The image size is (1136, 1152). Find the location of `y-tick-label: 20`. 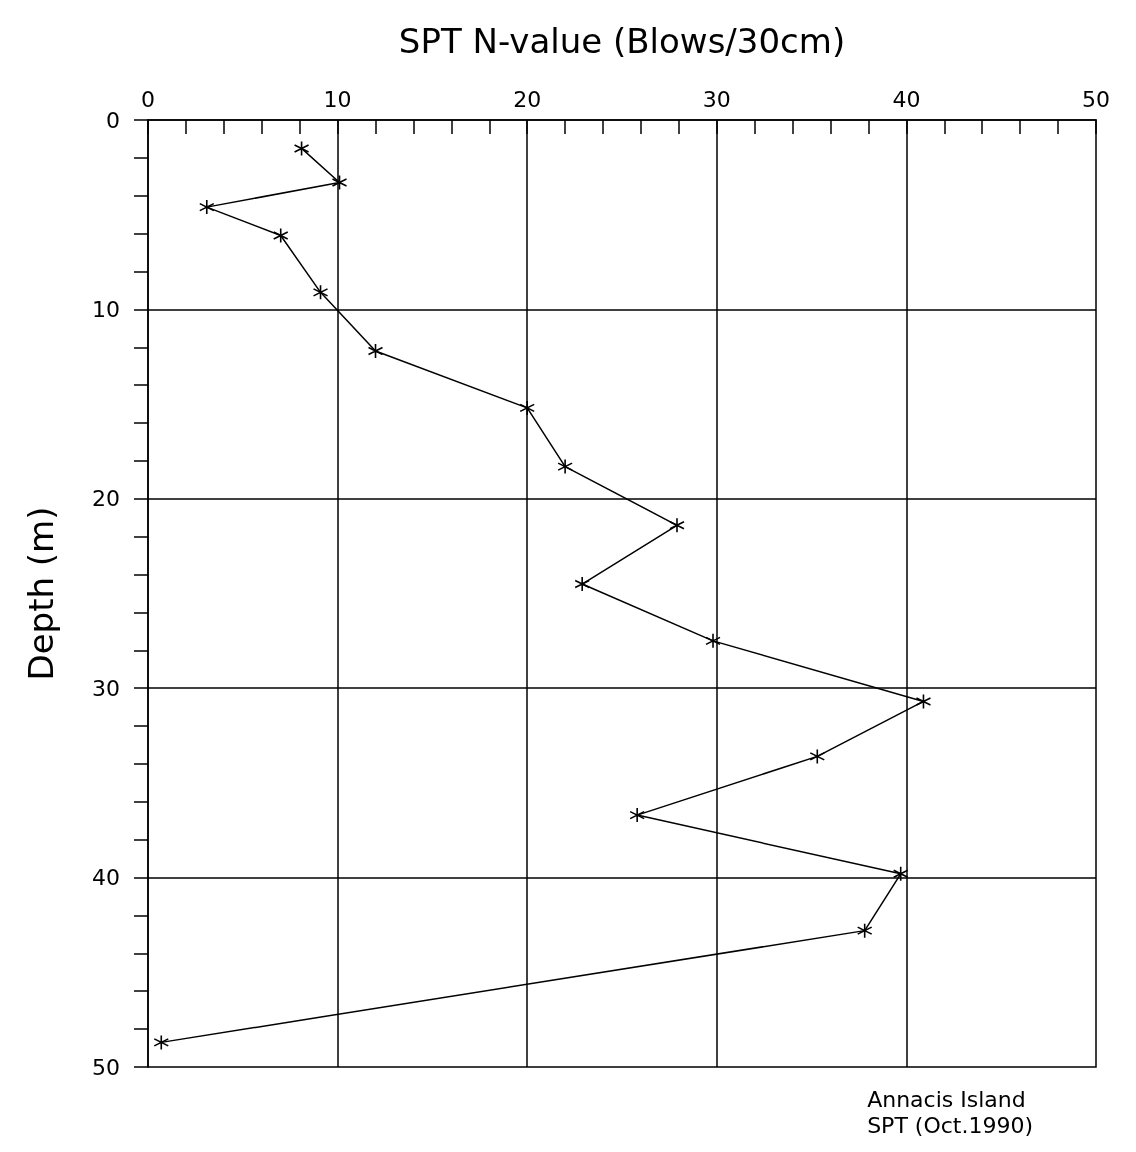

y-tick-label: 20 is located at coordinates (106, 499).